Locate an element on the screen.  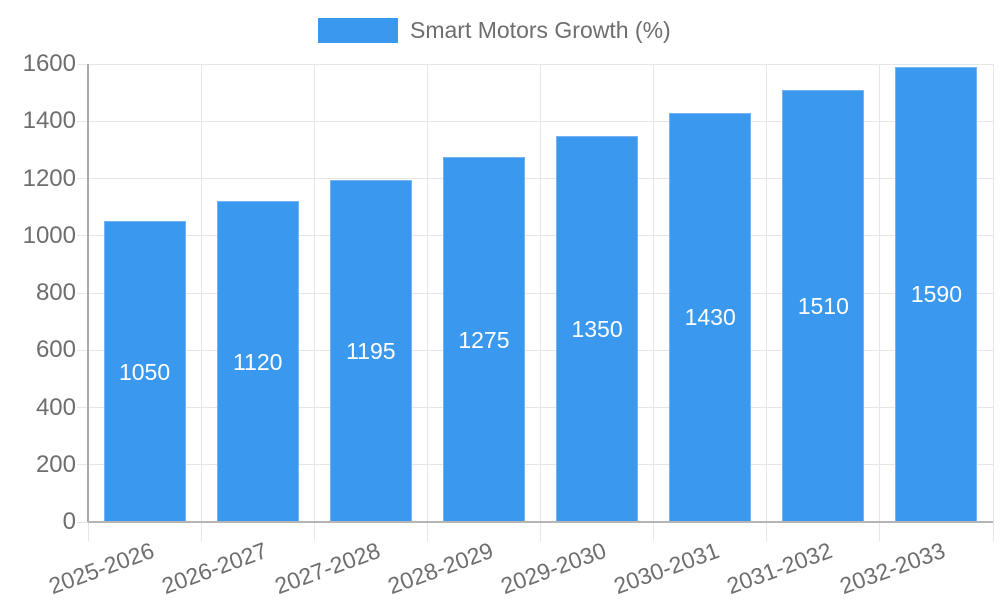
bar-value-label: 1510 is located at coordinates (823, 305).